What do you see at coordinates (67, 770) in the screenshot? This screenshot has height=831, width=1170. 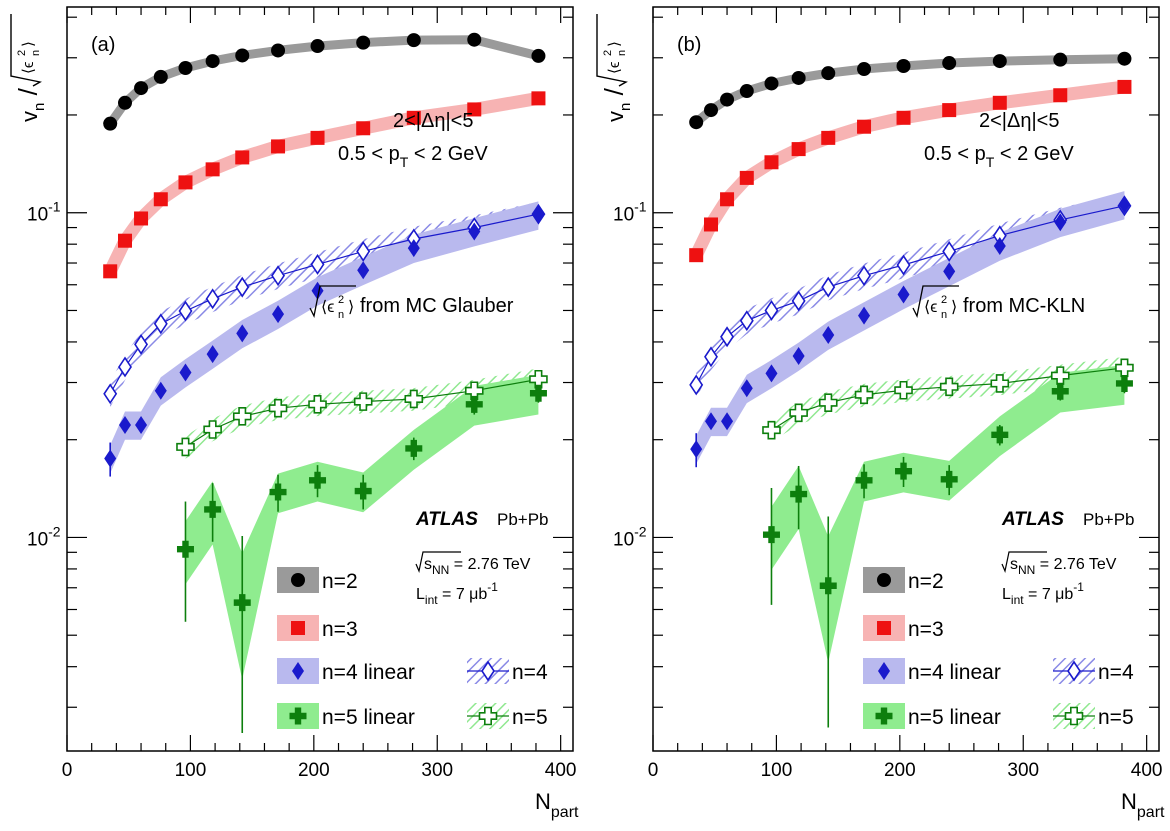 I see `x-tick-label: 0` at bounding box center [67, 770].